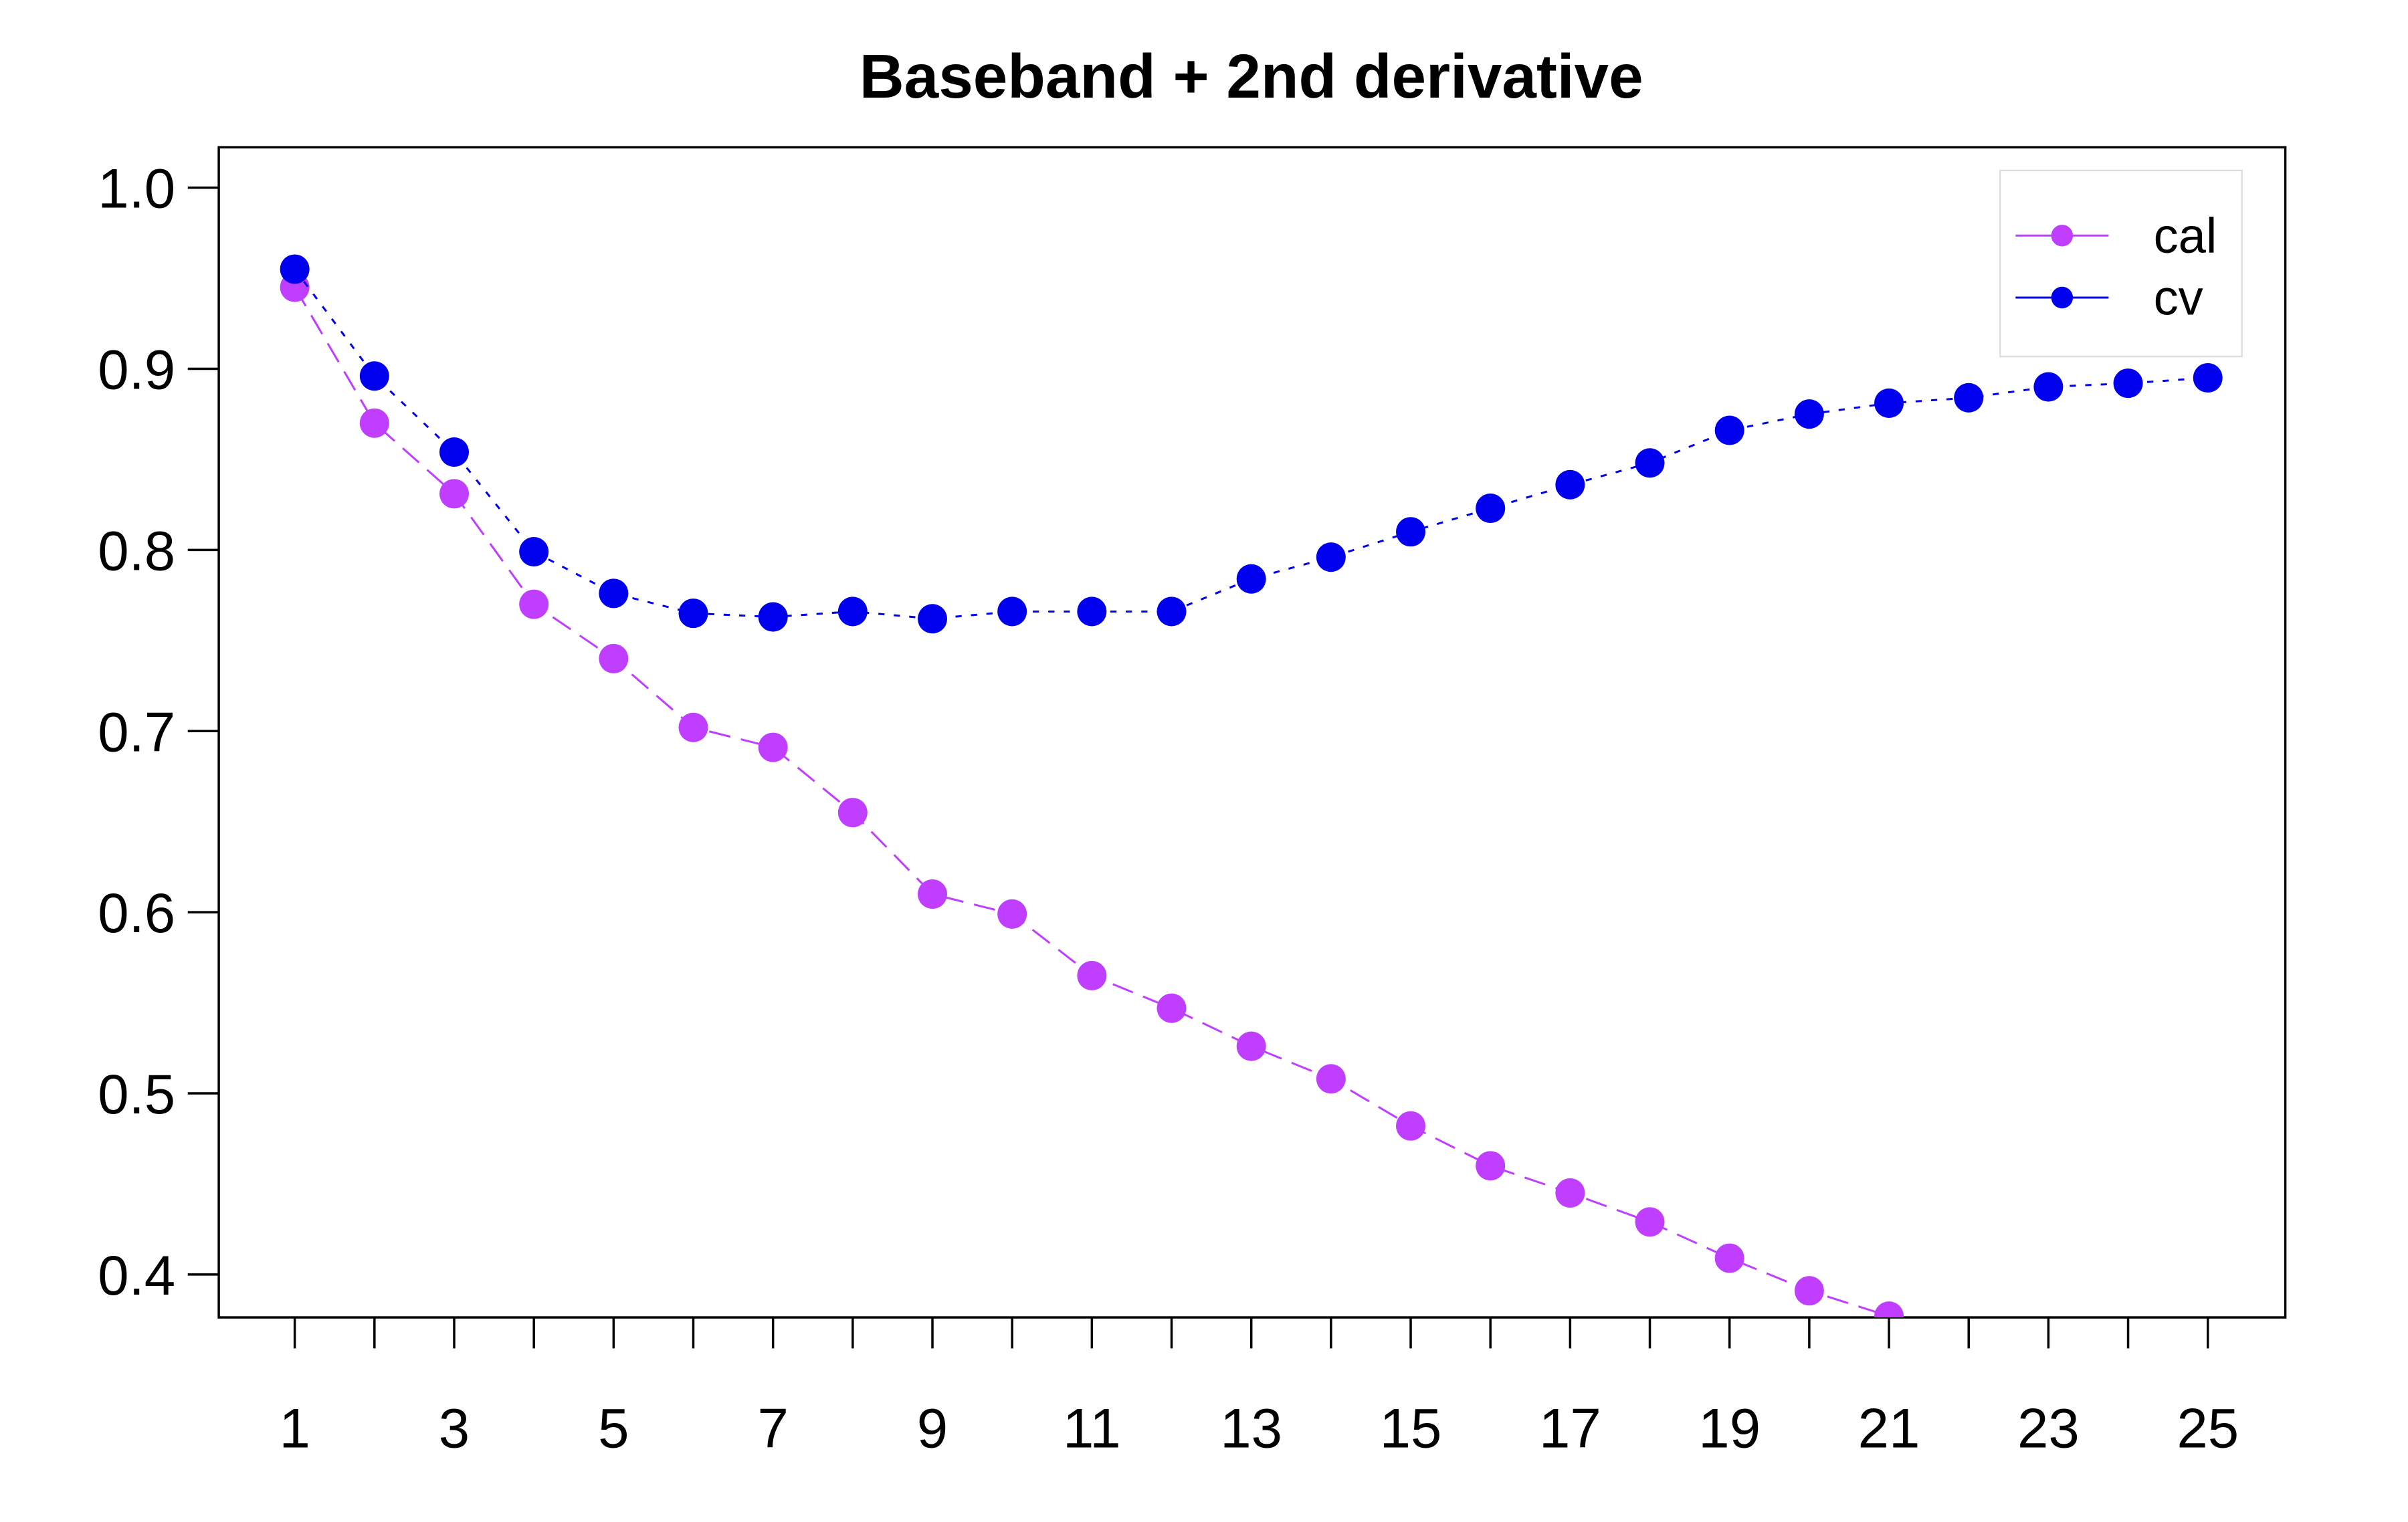 The image size is (2408, 1522). I want to click on legend-label: cal, so click(2185, 235).